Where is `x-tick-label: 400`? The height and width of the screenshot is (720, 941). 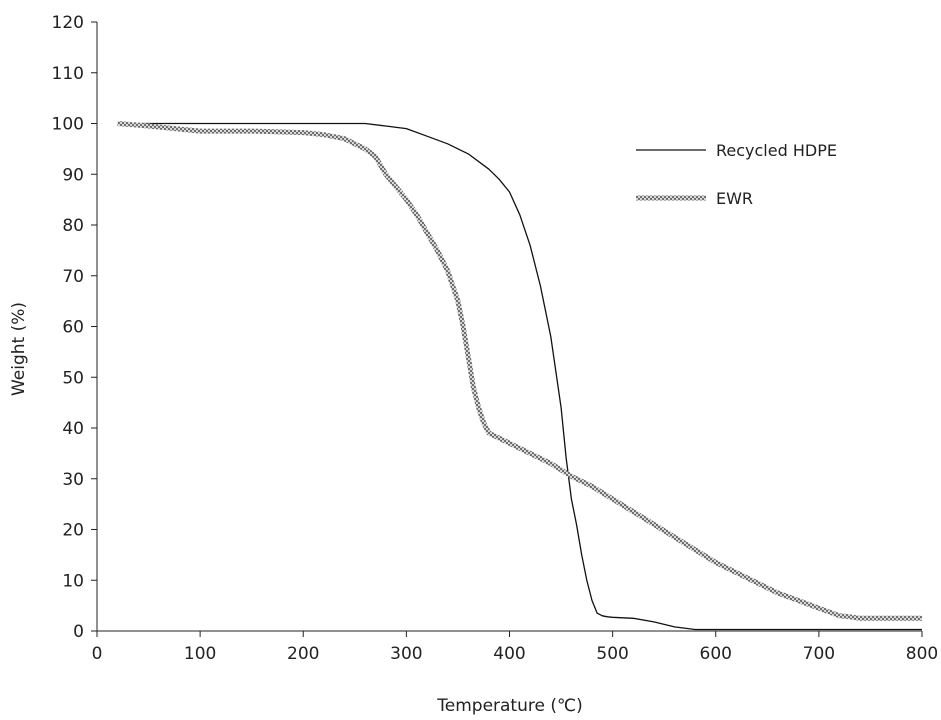
x-tick-label: 400 is located at coordinates (509, 654).